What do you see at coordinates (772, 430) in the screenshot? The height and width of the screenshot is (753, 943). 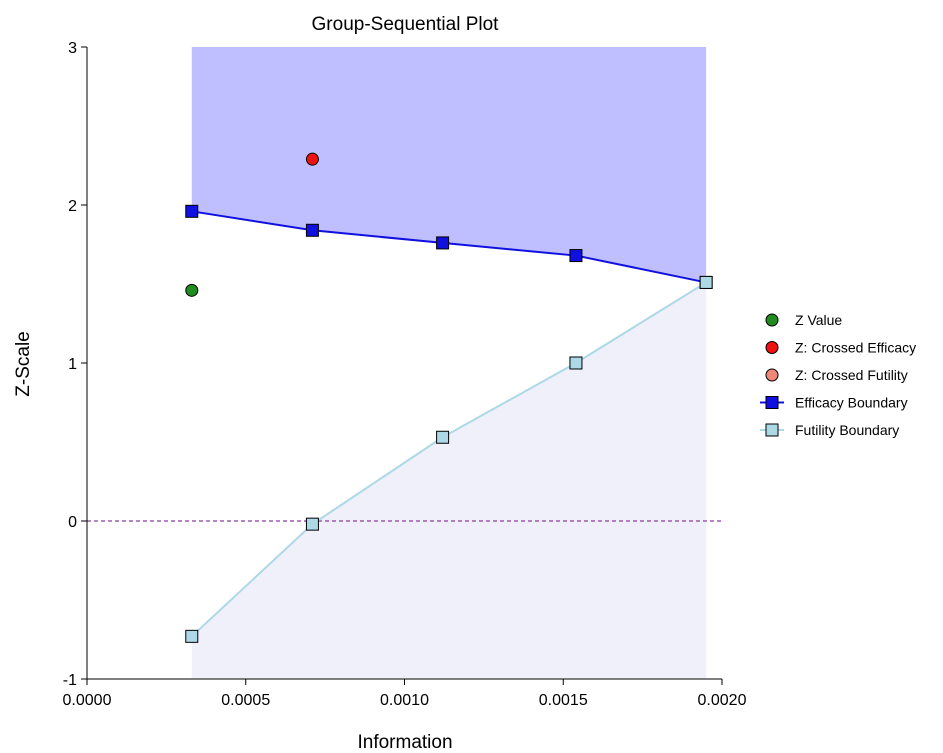 I see `legend-marker-futility-boundary` at bounding box center [772, 430].